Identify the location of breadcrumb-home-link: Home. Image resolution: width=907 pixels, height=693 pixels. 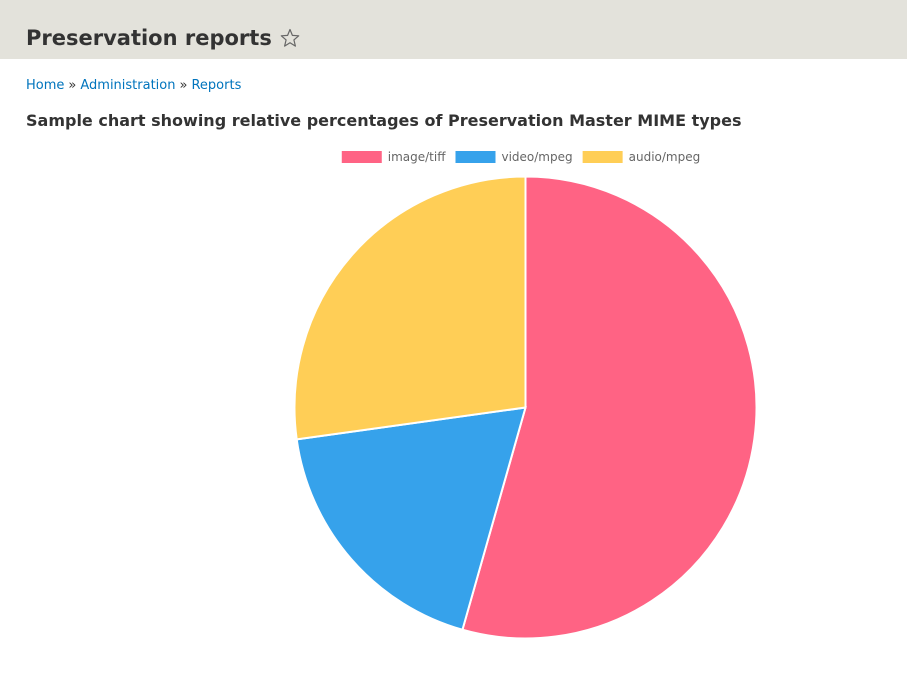
(45, 85).